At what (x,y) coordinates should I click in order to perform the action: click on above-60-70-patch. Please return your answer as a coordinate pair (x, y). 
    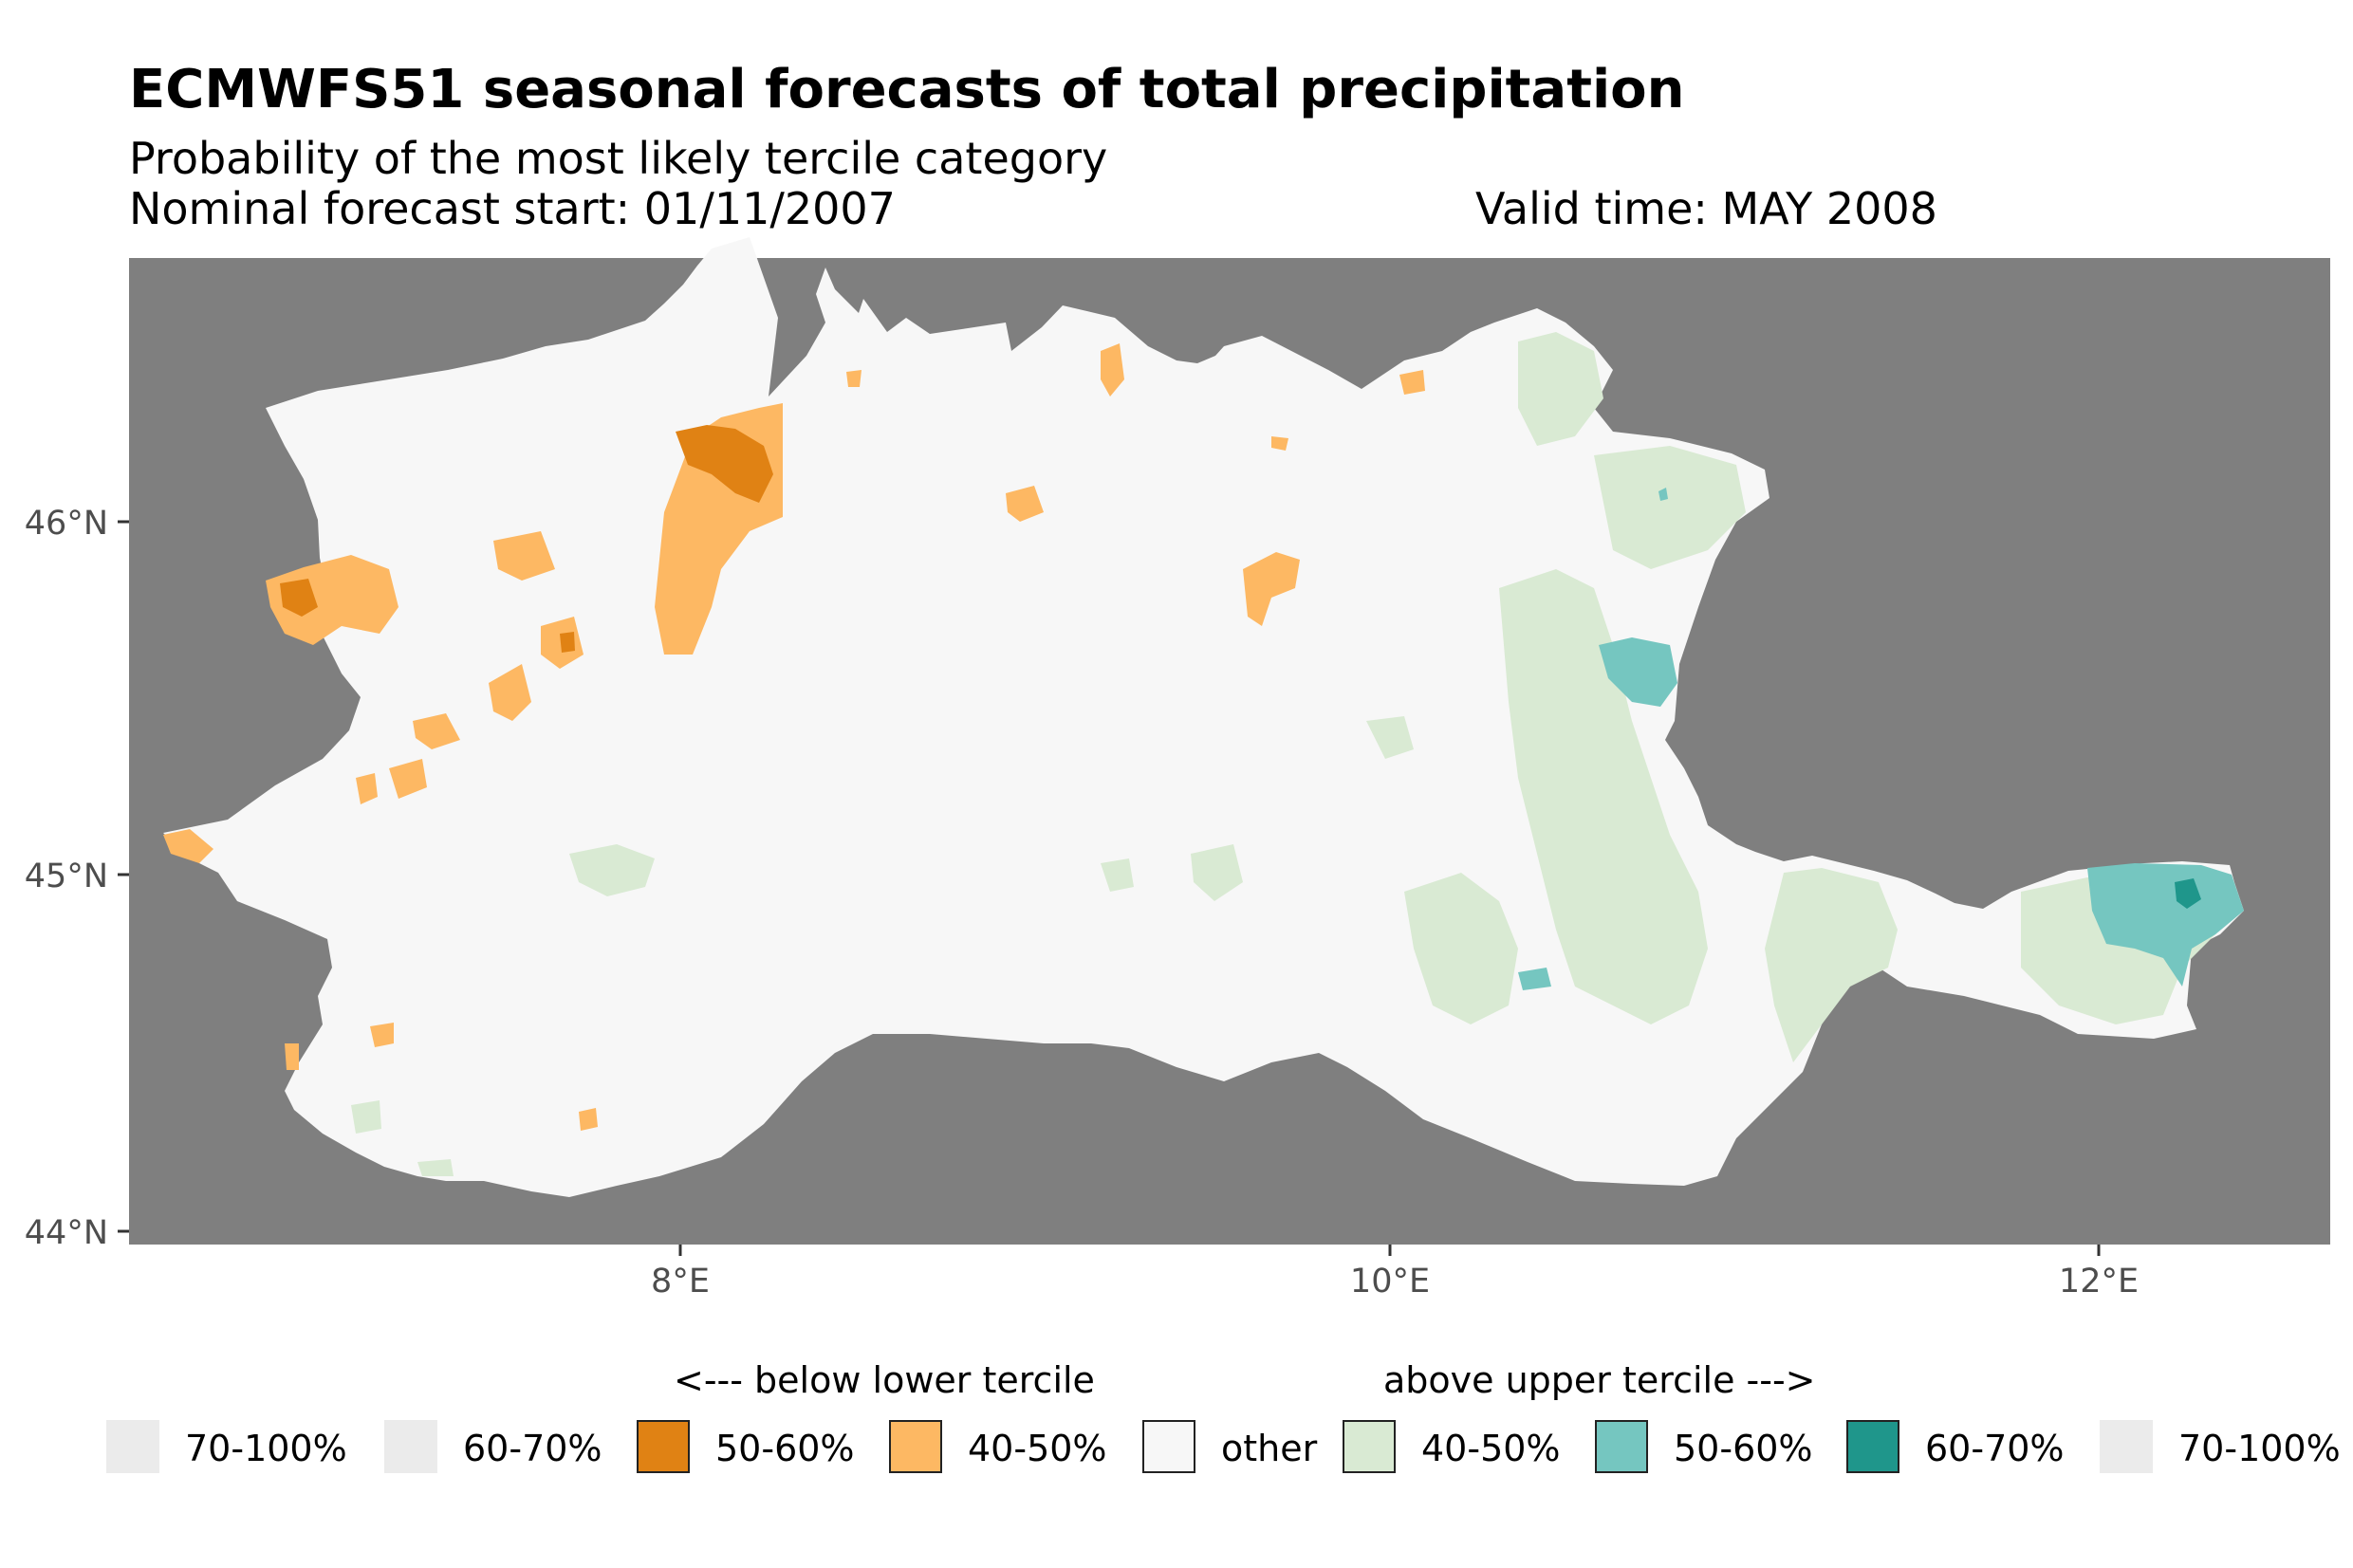
    Looking at the image, I should click on (2188, 894).